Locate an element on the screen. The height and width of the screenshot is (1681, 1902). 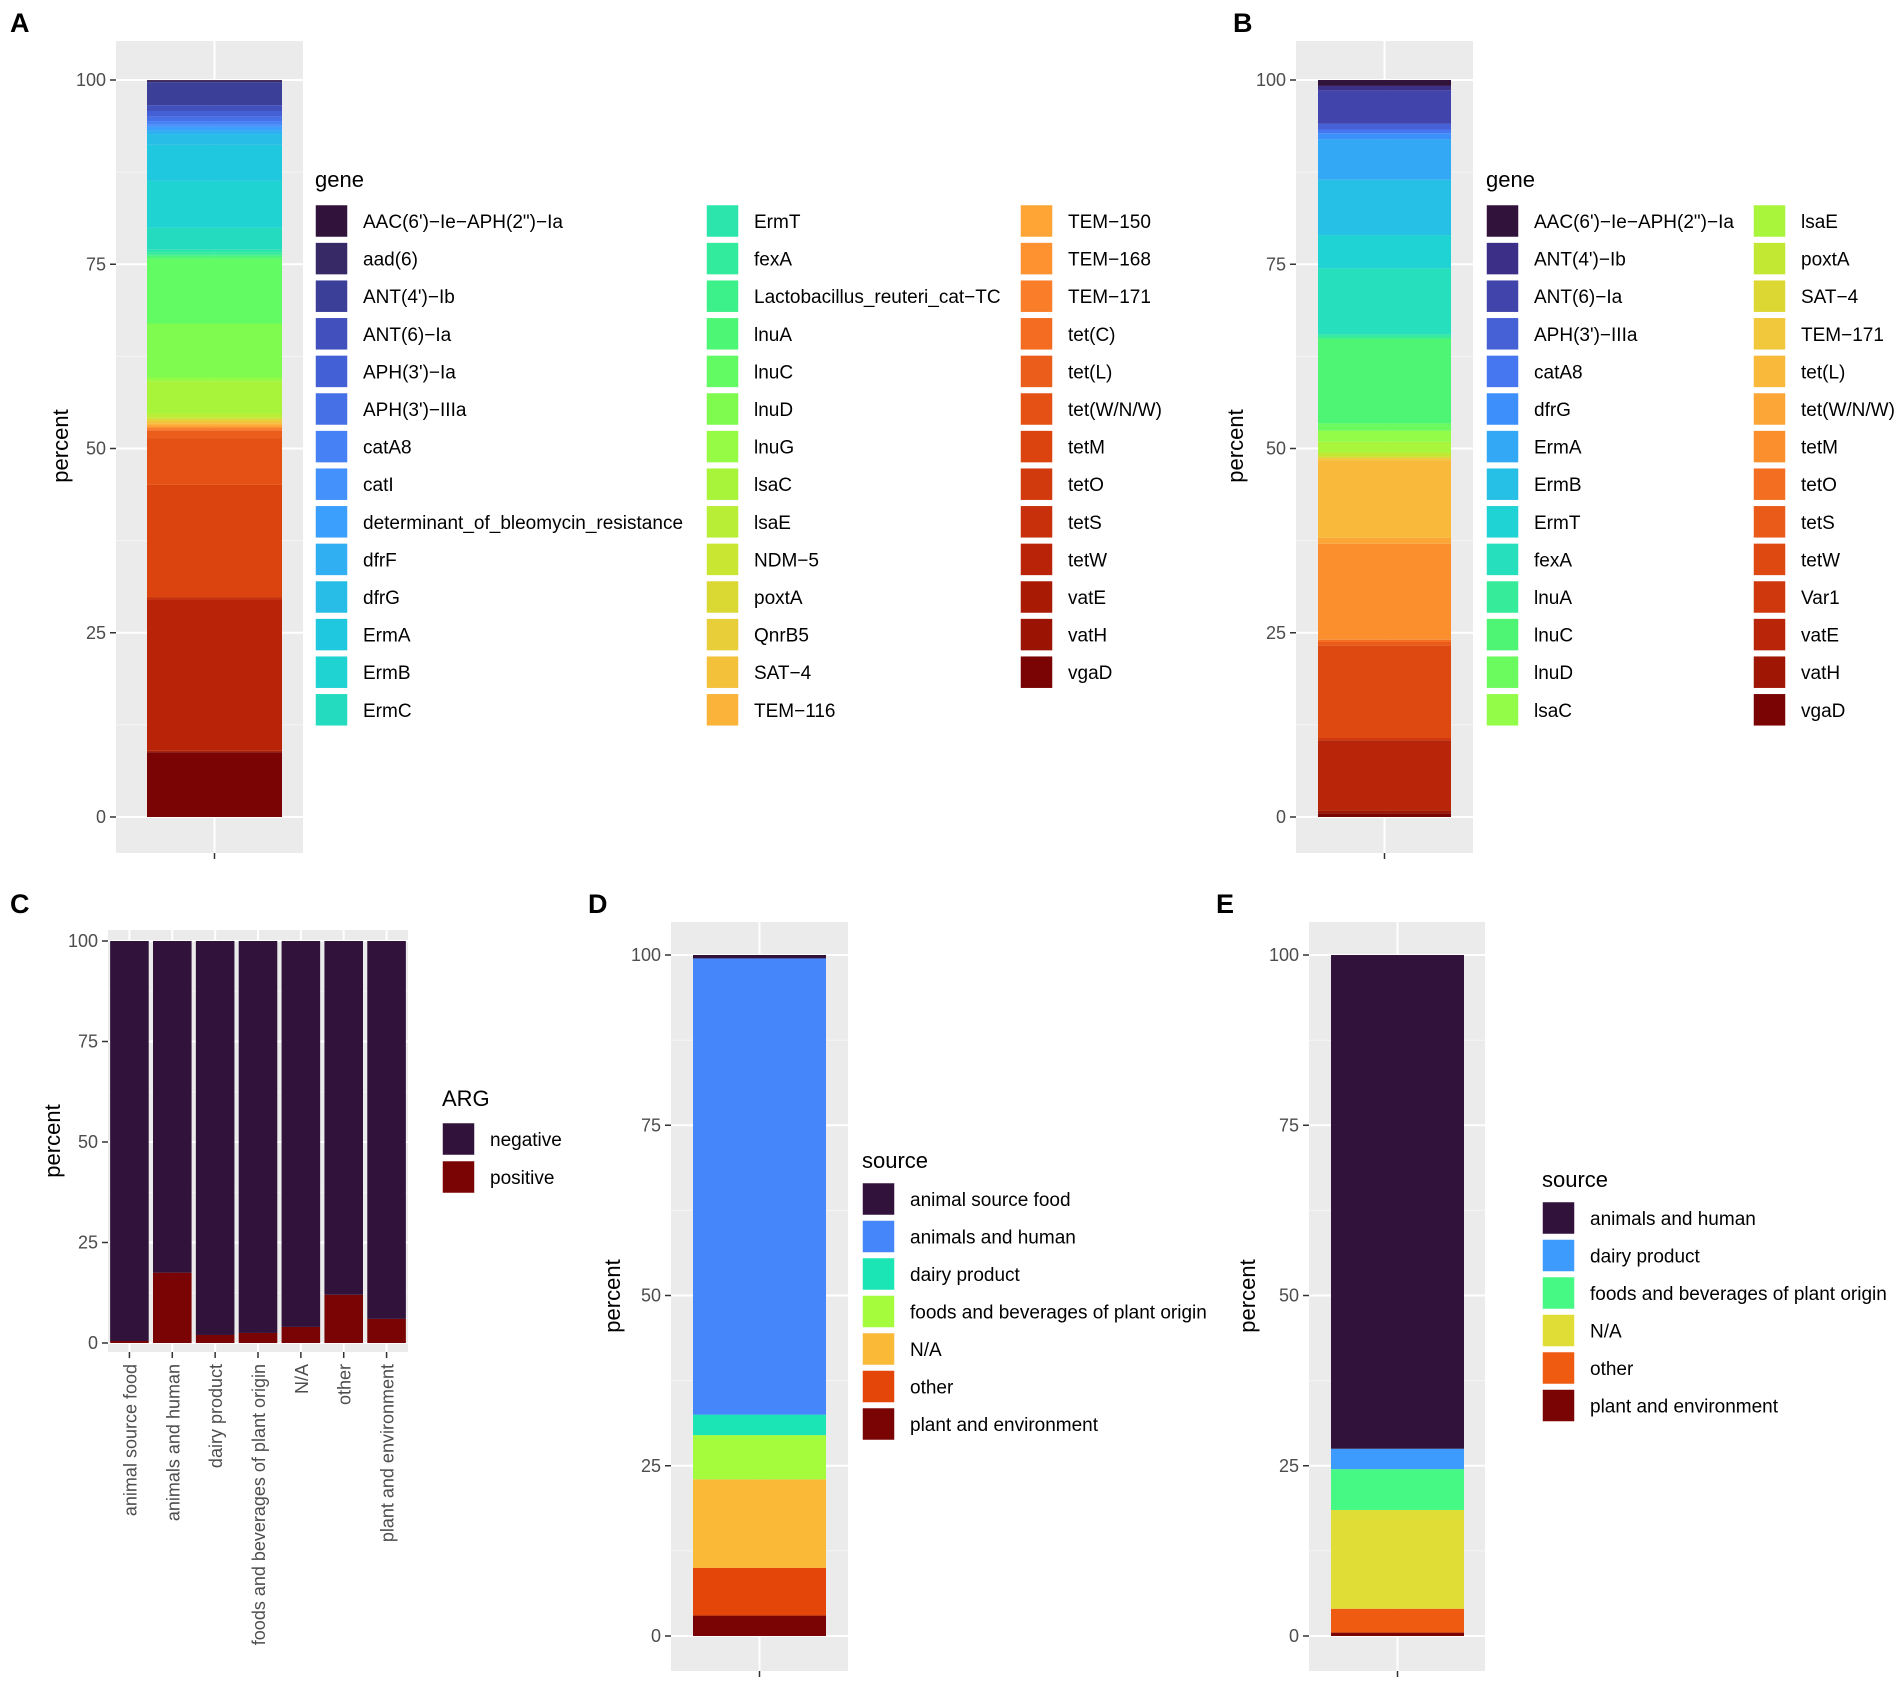
legend-item: lnuC is located at coordinates (1529, 634).